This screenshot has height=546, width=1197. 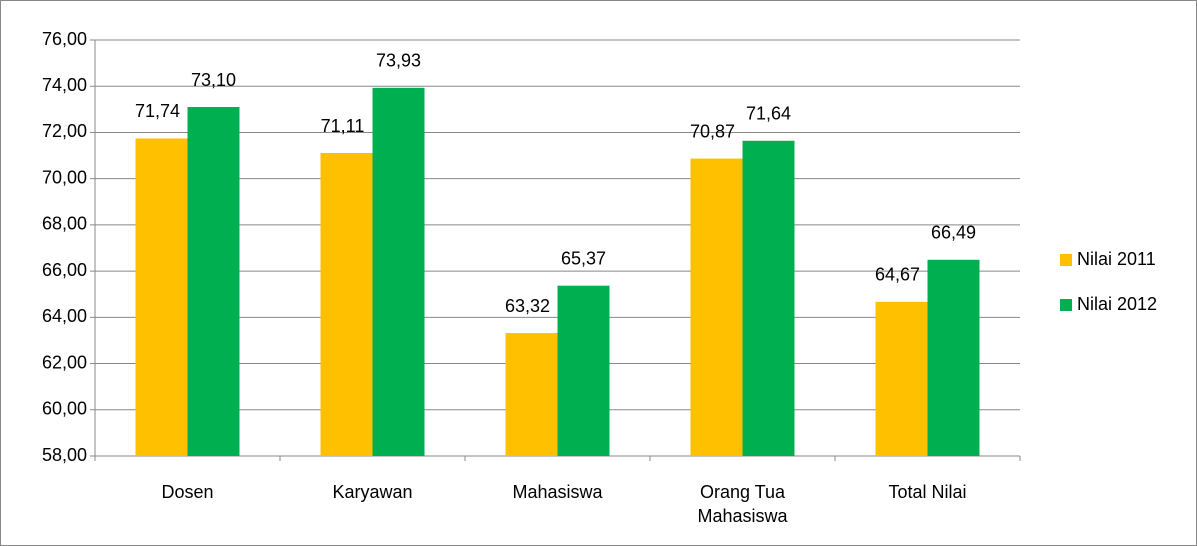 What do you see at coordinates (64, 177) in the screenshot?
I see `y-tick-label: 70,00` at bounding box center [64, 177].